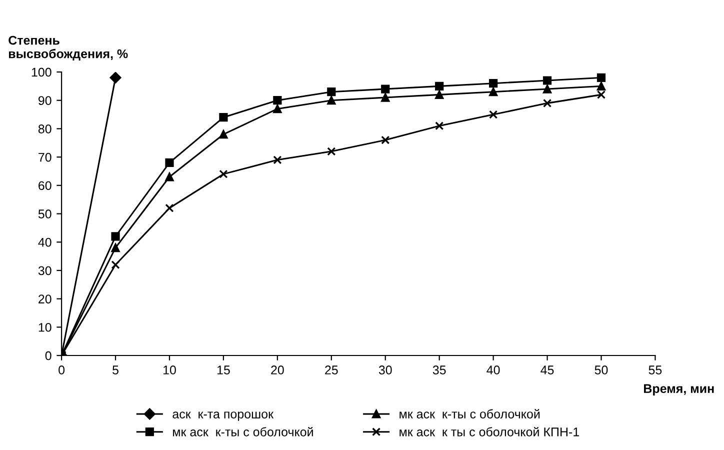 This screenshot has height=450, width=724. Describe the element at coordinates (45, 129) in the screenshot. I see `y-tick-label: 80` at that location.